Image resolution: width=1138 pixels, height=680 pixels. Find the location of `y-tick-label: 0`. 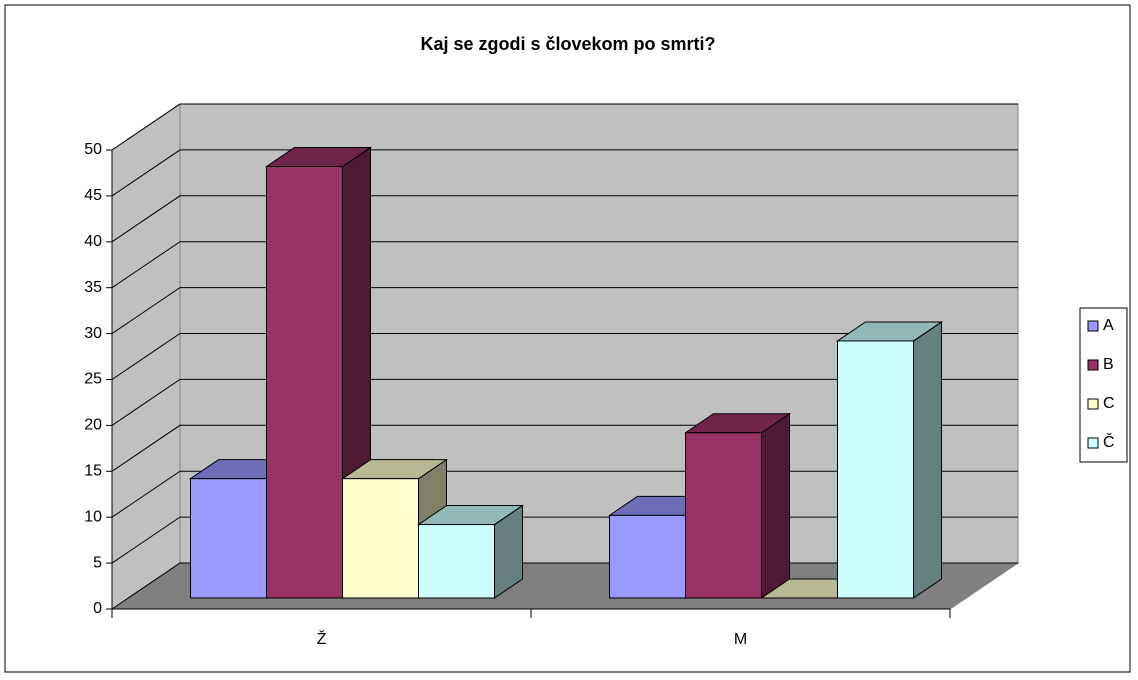

y-tick-label: 0 is located at coordinates (97, 608).